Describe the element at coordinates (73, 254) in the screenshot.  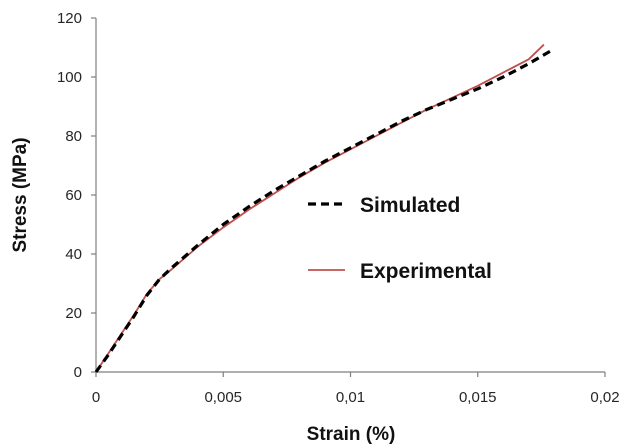
I see `y-tick-label: 40` at that location.